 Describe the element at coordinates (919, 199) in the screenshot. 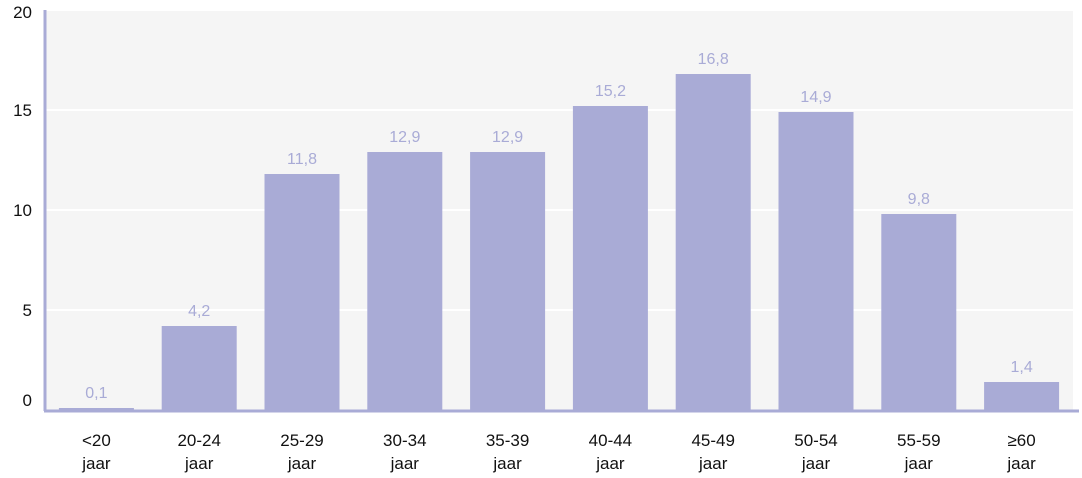

I see `data-label: 9,8` at that location.